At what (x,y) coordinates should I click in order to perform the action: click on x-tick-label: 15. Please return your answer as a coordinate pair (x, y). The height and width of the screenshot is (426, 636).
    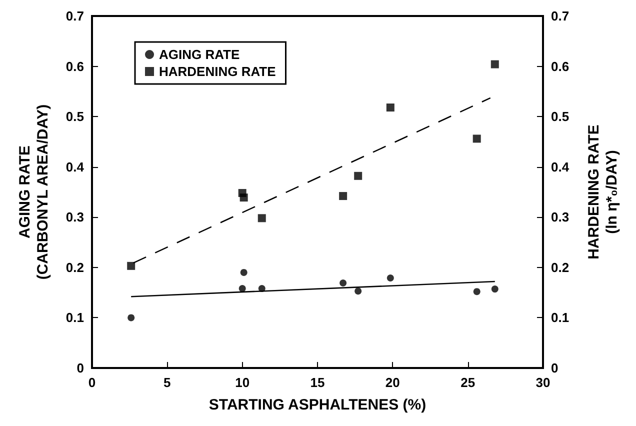
    Looking at the image, I should click on (317, 382).